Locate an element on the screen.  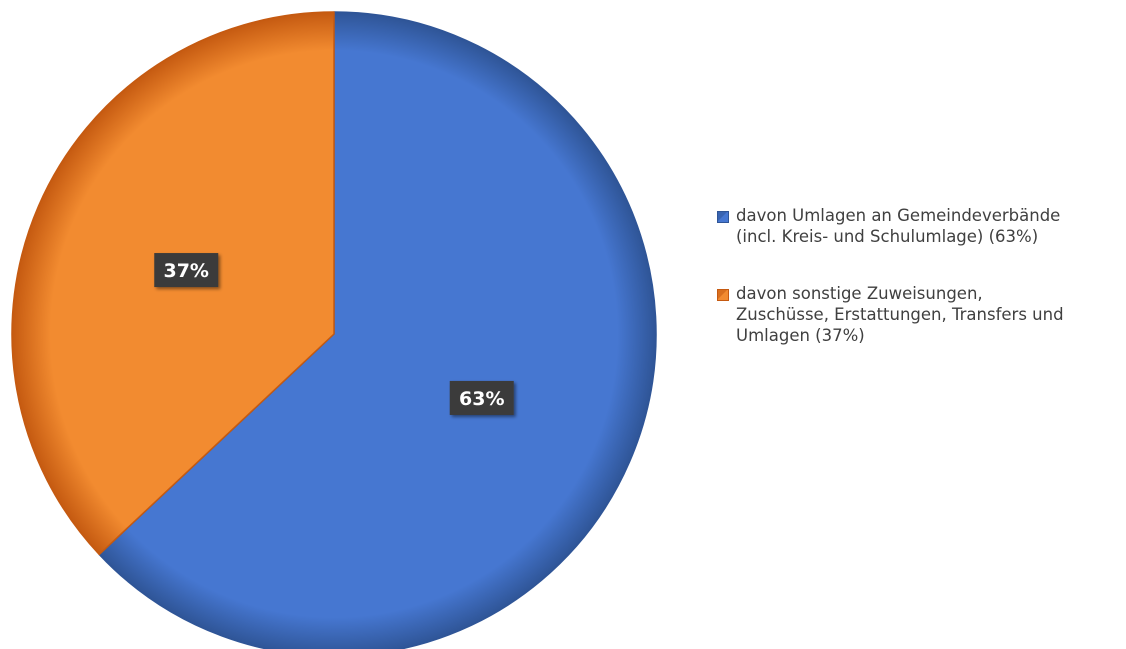
data-label-1: 37% is located at coordinates (186, 270).